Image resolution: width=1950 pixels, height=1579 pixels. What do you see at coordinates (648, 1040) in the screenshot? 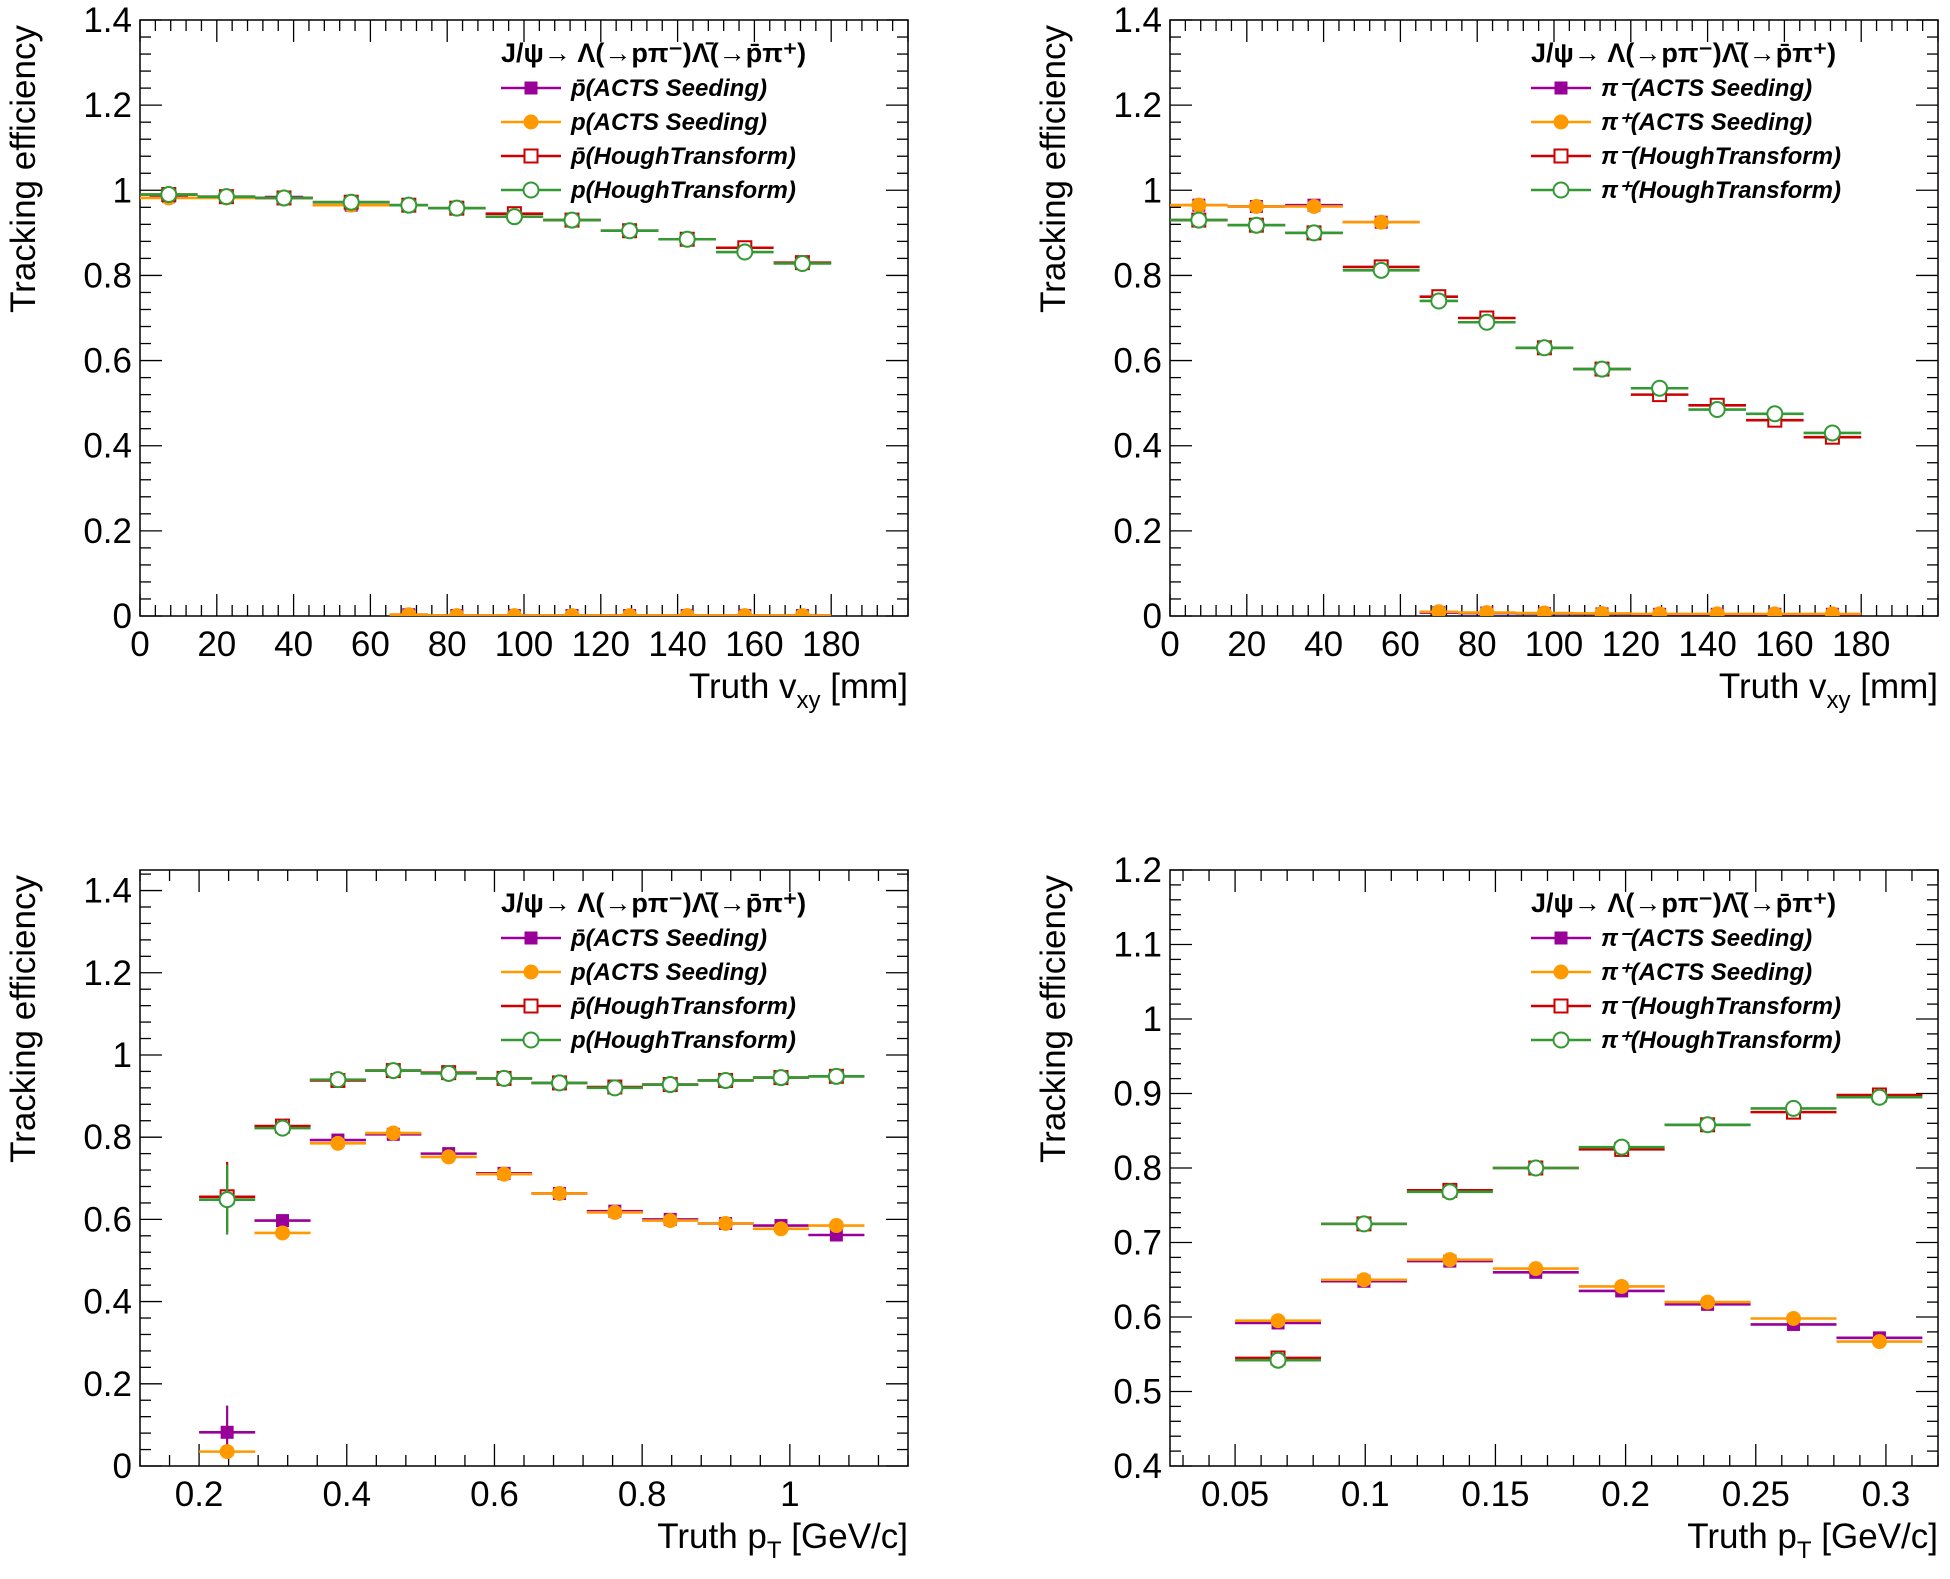
I see `legend-entry: p(HoughTransform)` at bounding box center [648, 1040].